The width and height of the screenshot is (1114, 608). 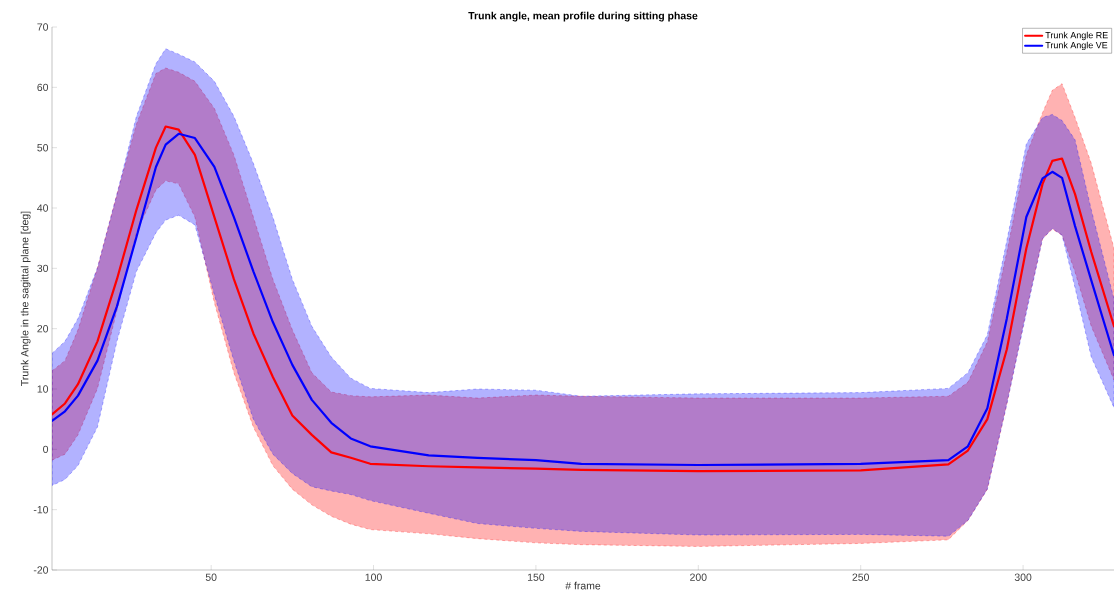 What do you see at coordinates (860, 577) in the screenshot?
I see `x-tick-label: 250` at bounding box center [860, 577].